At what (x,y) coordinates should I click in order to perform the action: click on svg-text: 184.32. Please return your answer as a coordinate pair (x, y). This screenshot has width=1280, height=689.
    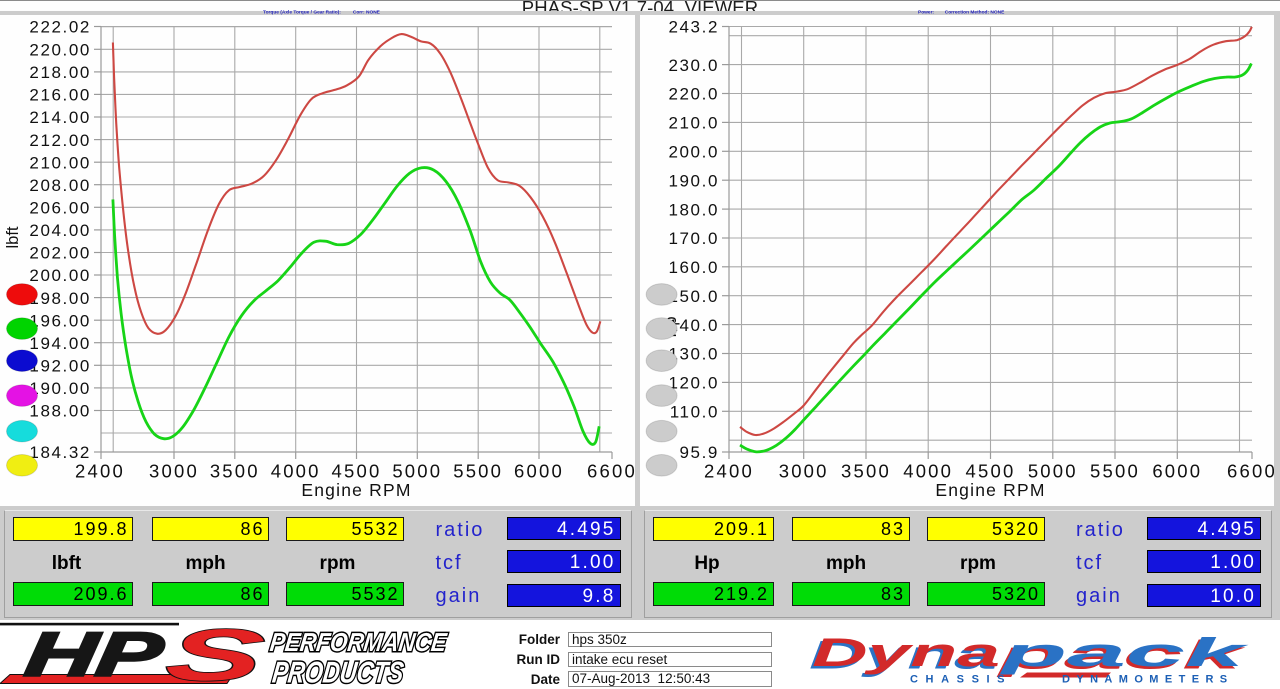
    Looking at the image, I should click on (60, 452).